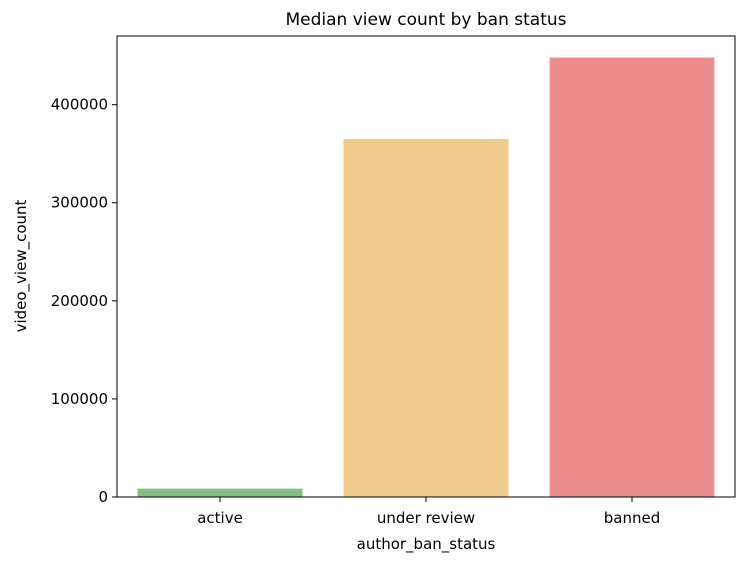 The image size is (755, 565). What do you see at coordinates (21, 265) in the screenshot?
I see `y-axis-label: video_view_count` at bounding box center [21, 265].